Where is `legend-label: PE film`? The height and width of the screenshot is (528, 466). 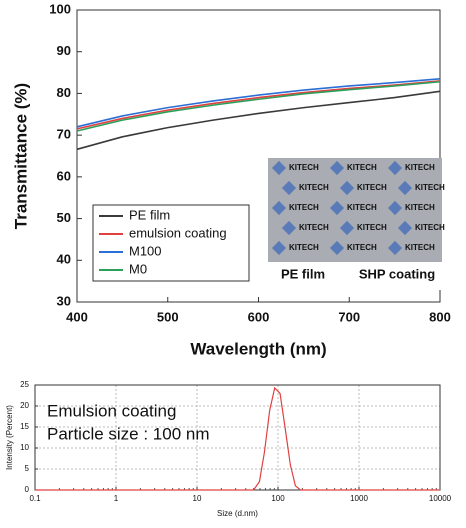
legend-label: PE film is located at coordinates (149, 214).